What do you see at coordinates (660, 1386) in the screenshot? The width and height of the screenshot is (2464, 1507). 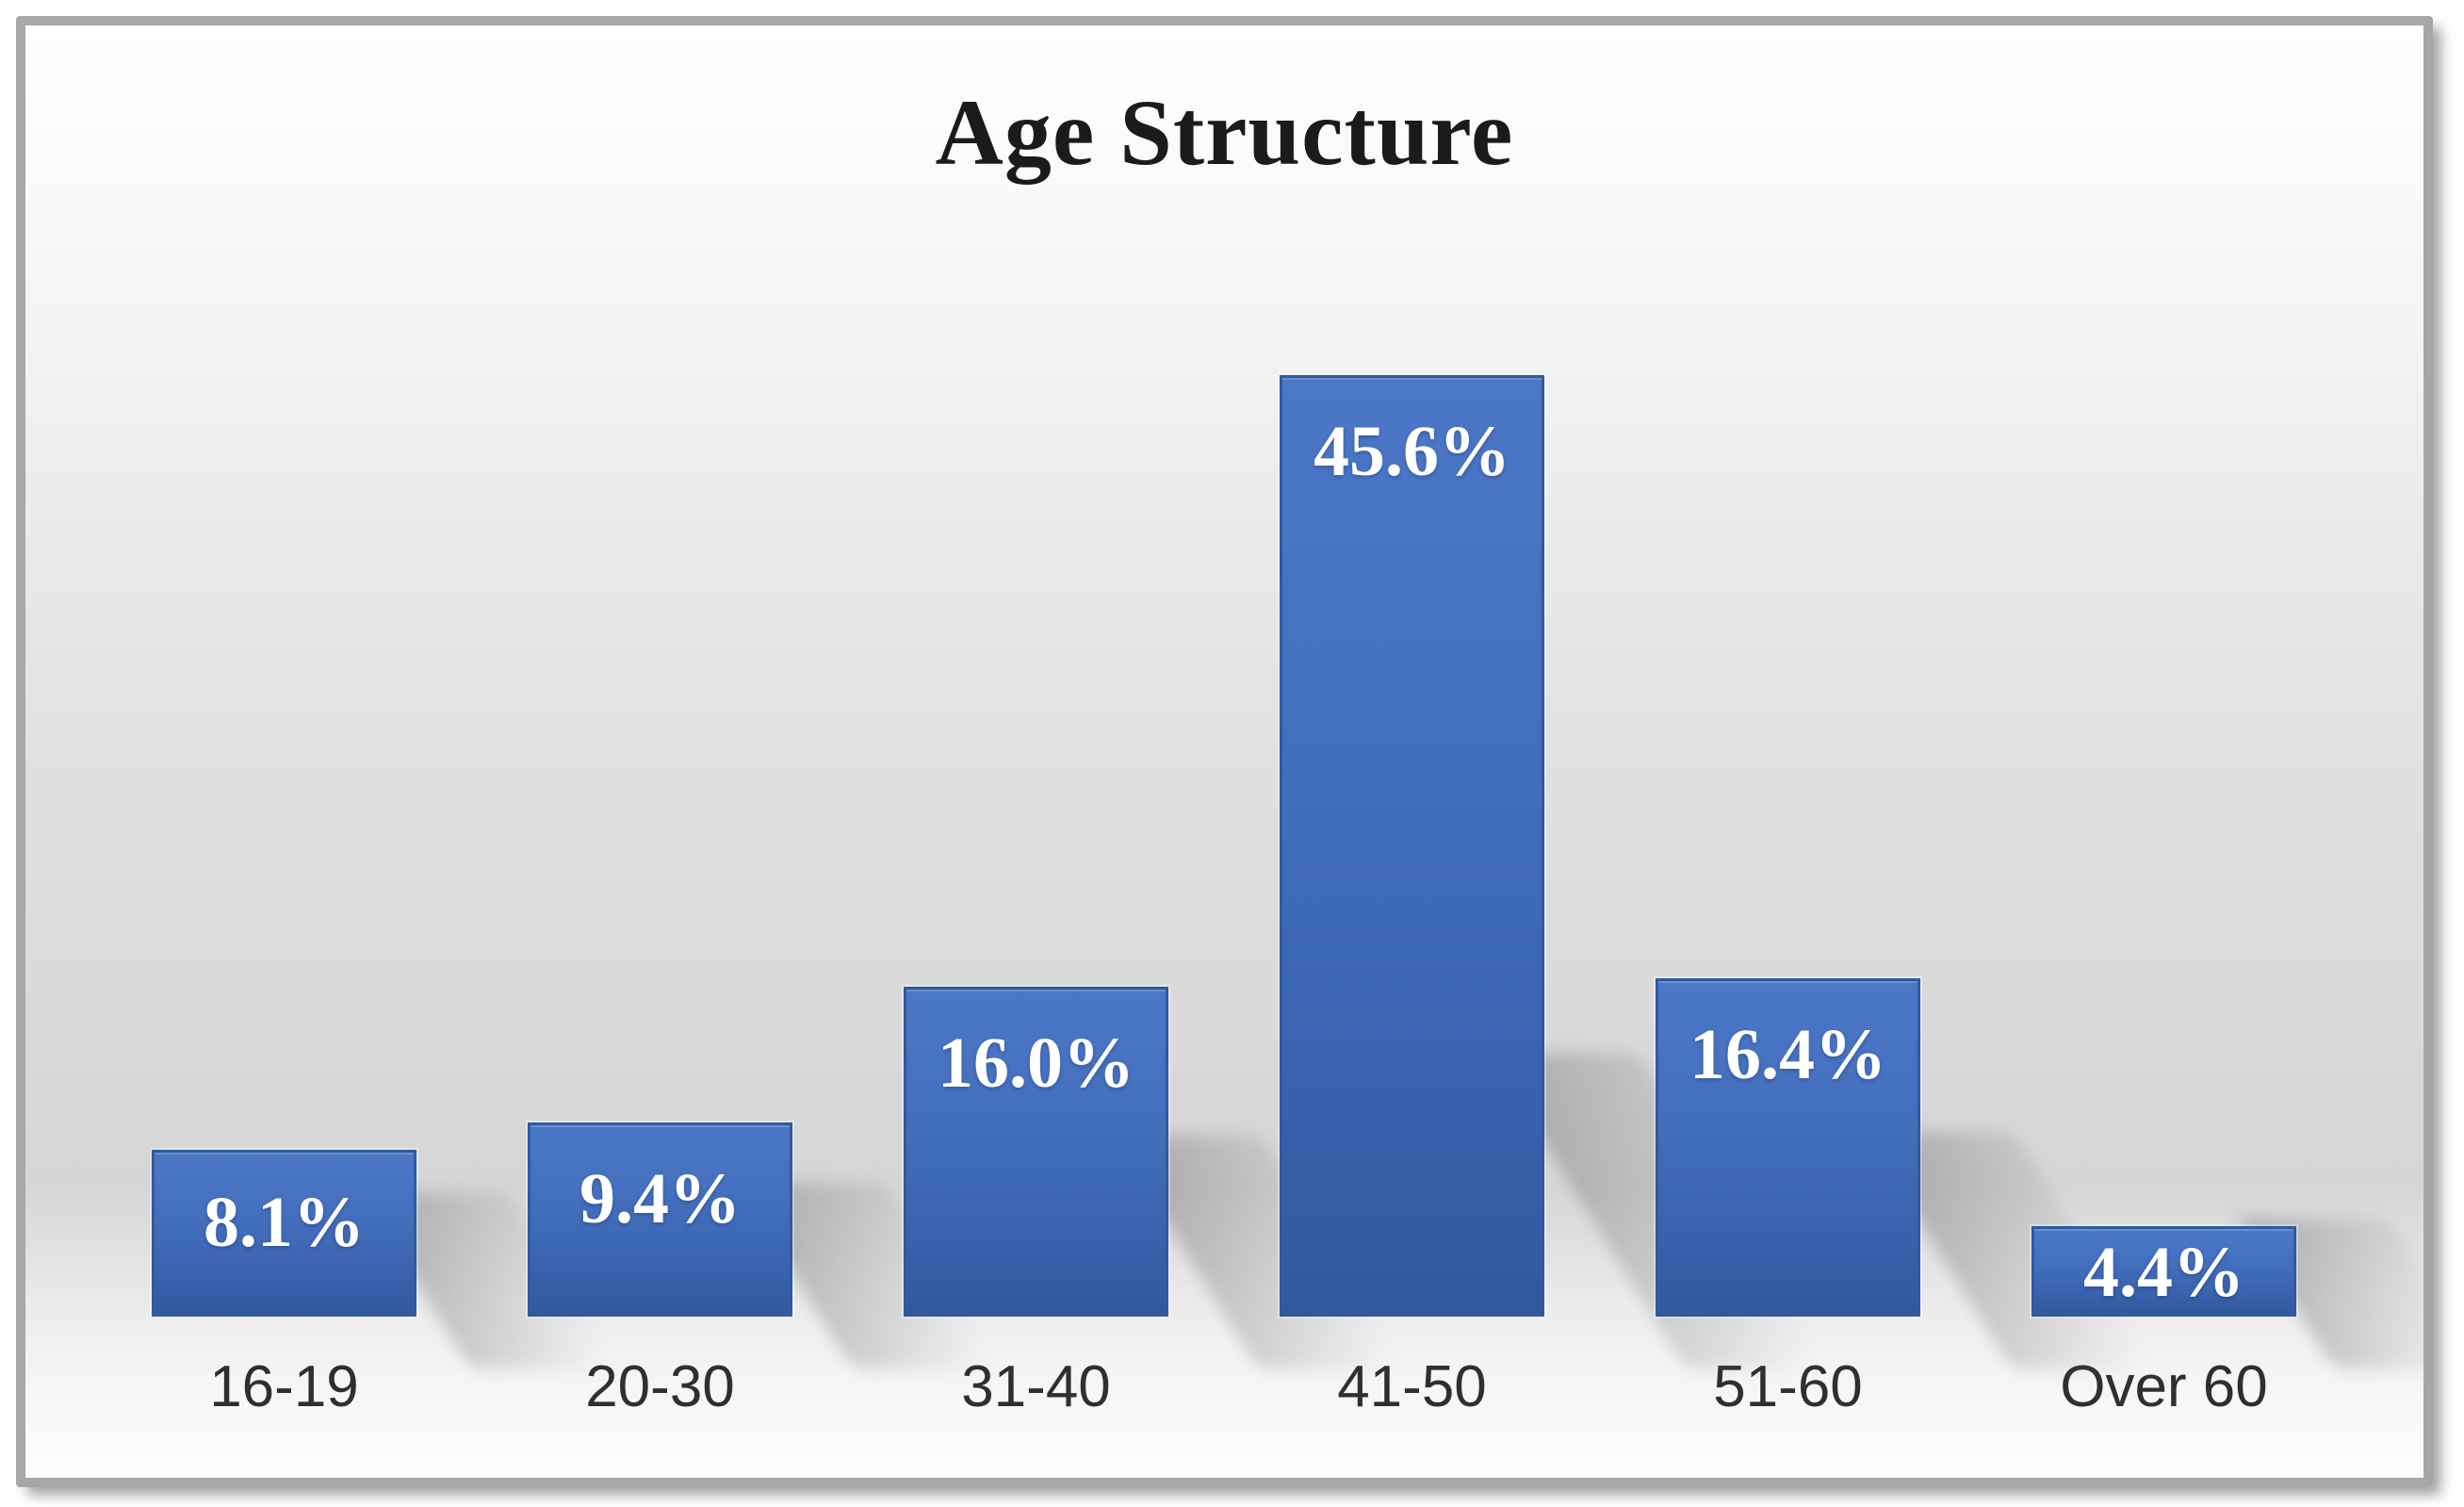 I see `category-label: 20-30` at bounding box center [660, 1386].